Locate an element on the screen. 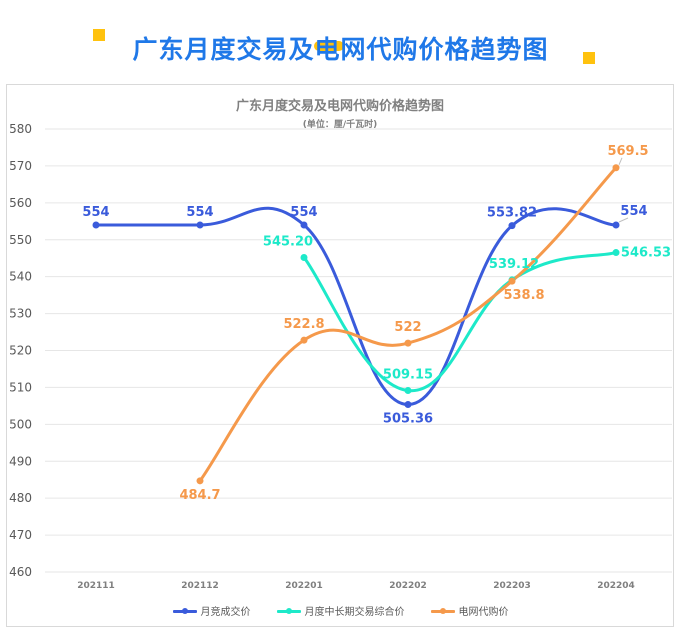  y-tick-label: 460 is located at coordinates (20, 572).